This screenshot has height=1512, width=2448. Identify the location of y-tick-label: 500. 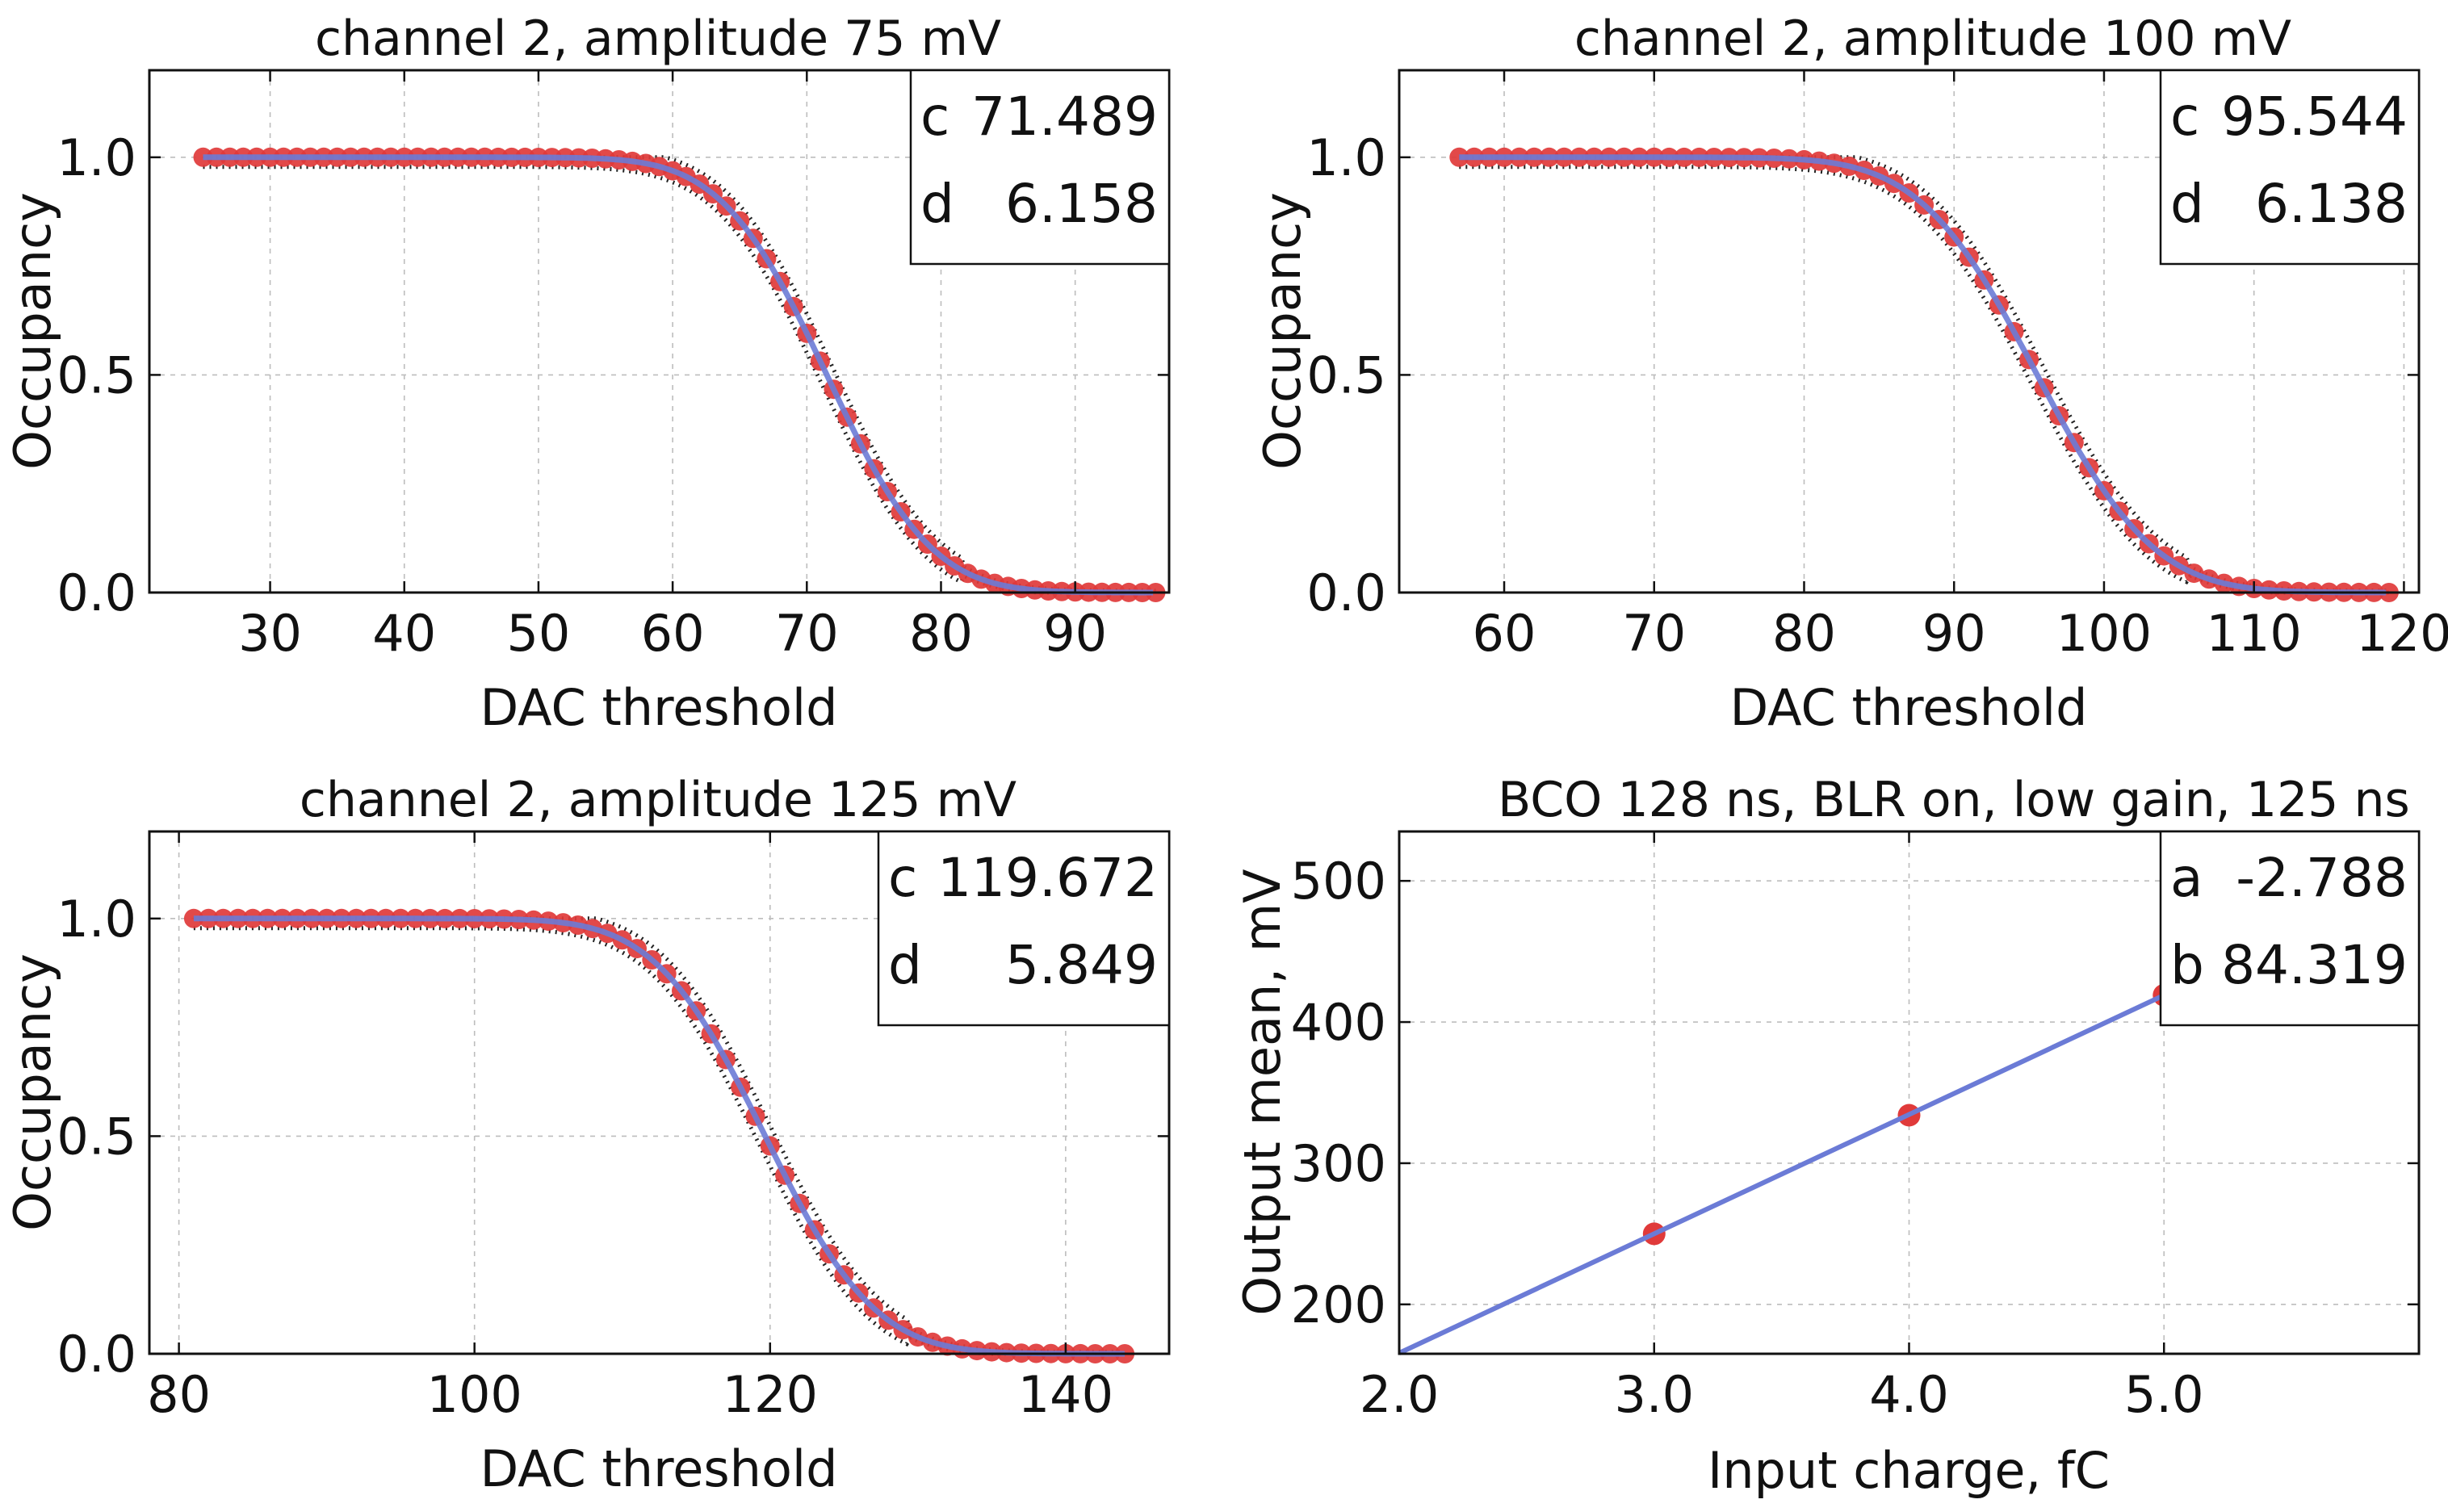
(1338, 882).